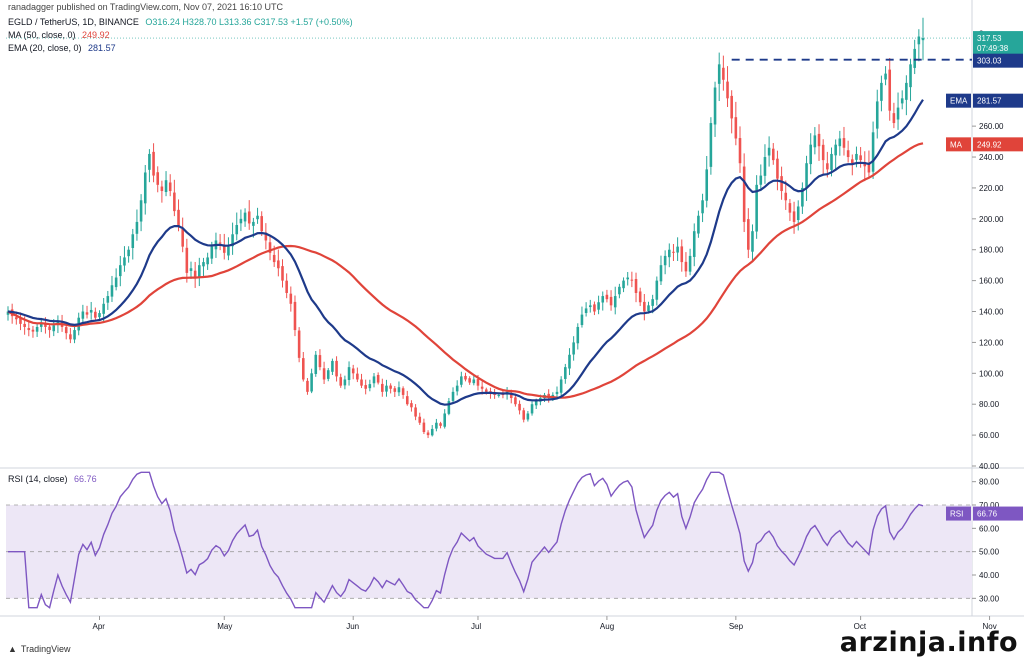 This screenshot has width=1024, height=662. What do you see at coordinates (42, 35) in the screenshot?
I see `ma-legend-label: MA (50, close, 0)` at bounding box center [42, 35].